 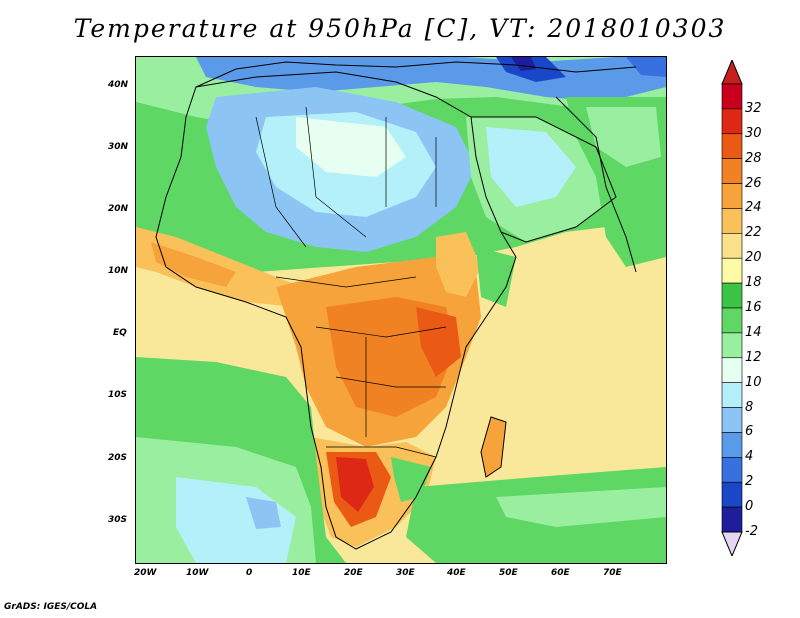 I want to click on lon-label-40e: 40E, so click(x=456, y=573).